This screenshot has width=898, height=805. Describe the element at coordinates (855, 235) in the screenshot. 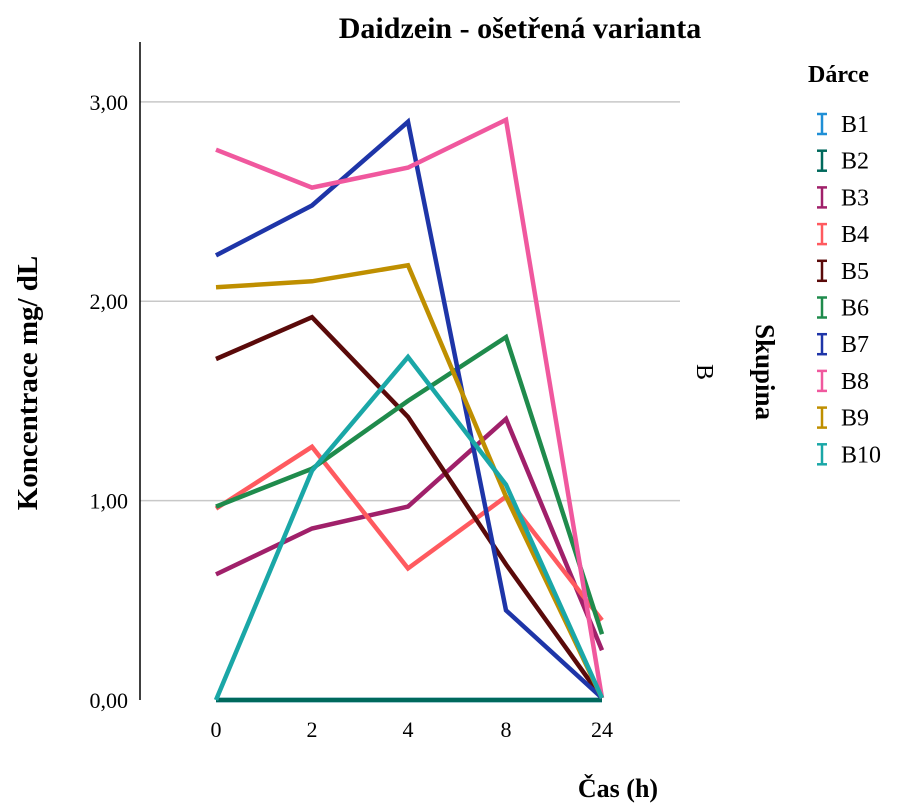

I see `legend-label: B4` at that location.